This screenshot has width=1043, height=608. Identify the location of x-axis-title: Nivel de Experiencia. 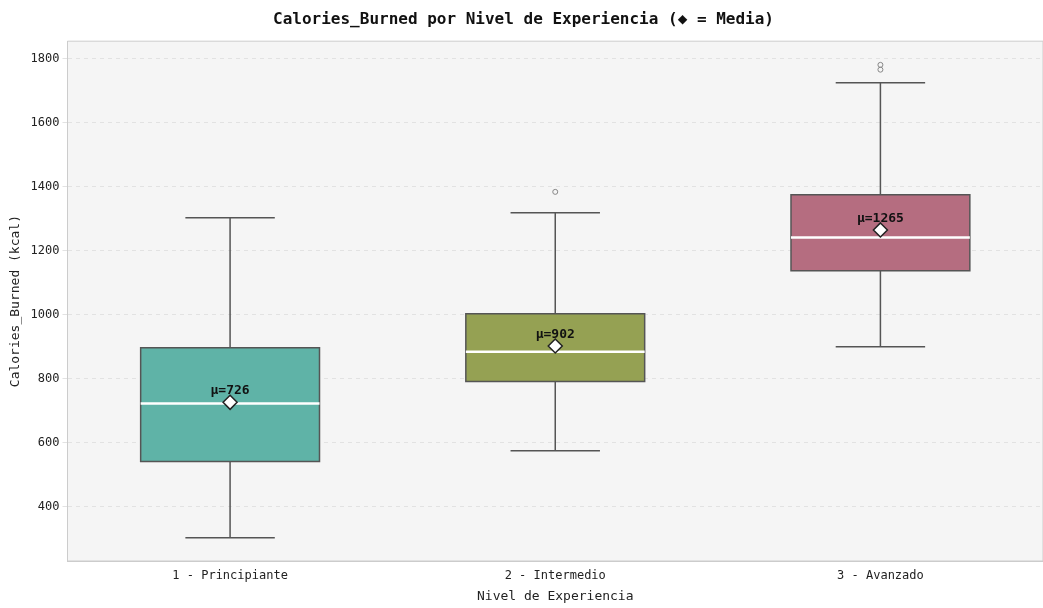
(555, 595).